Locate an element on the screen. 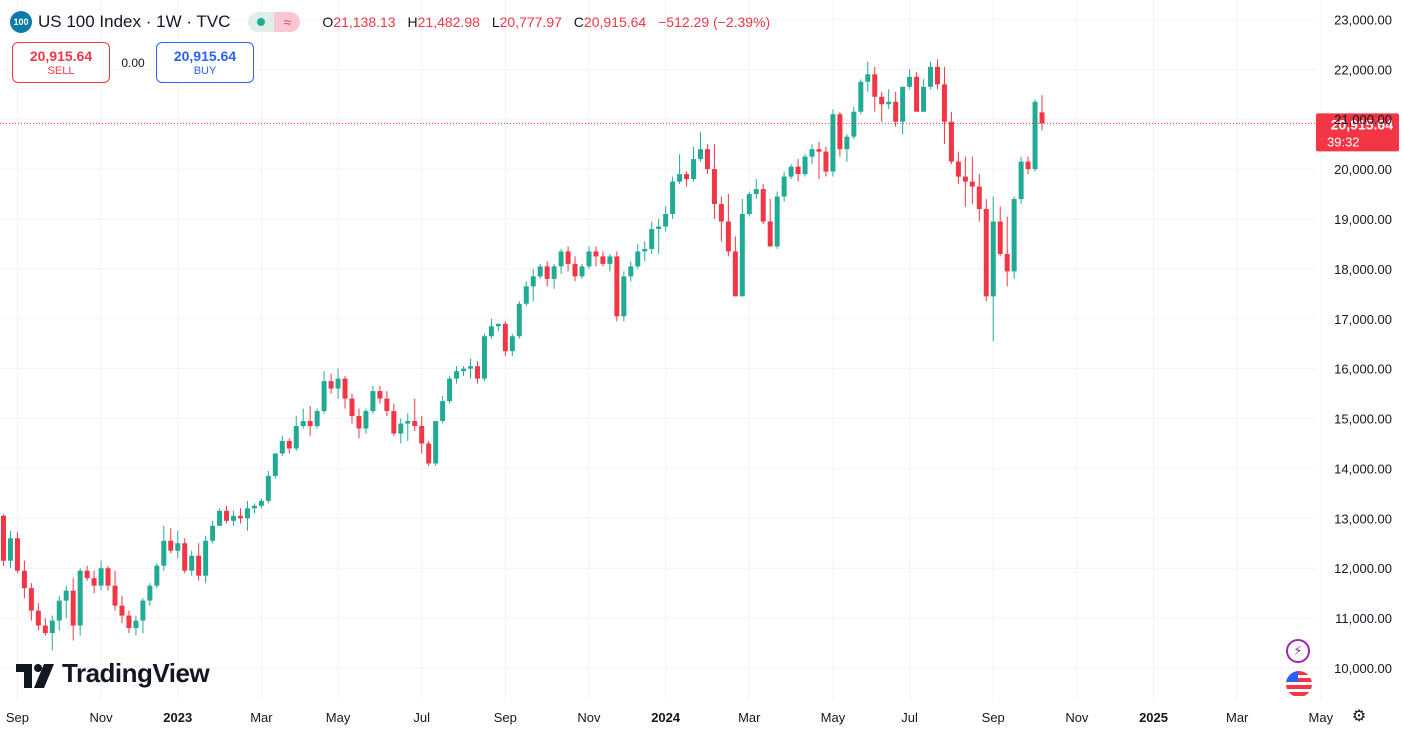  low-value: 20,777.97 is located at coordinates (530, 22).